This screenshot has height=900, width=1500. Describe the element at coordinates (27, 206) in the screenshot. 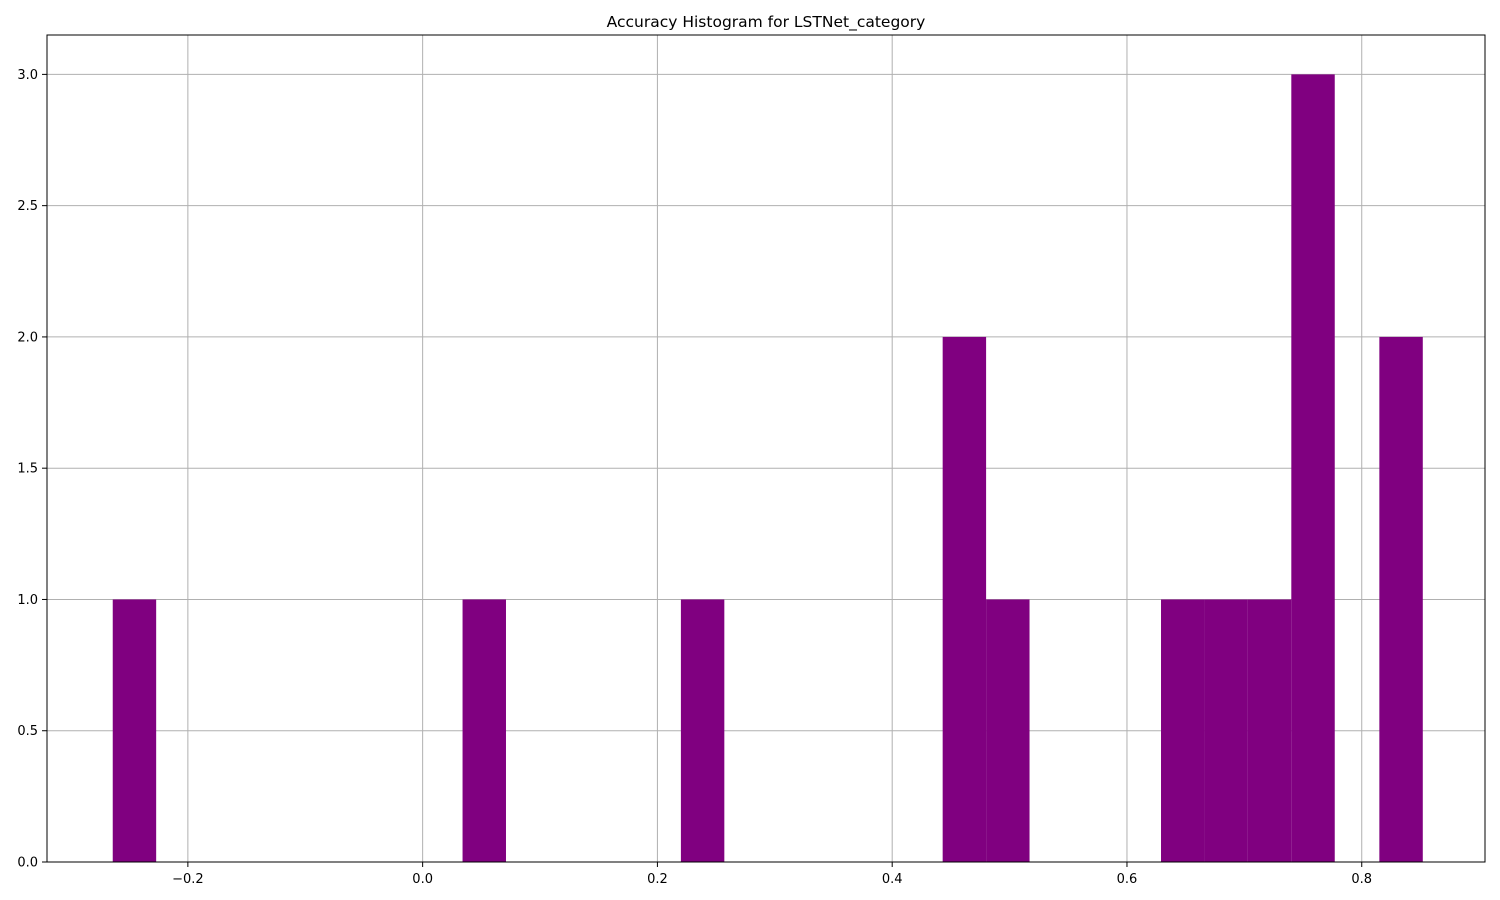

I see `y-tick-label: 2.5` at that location.